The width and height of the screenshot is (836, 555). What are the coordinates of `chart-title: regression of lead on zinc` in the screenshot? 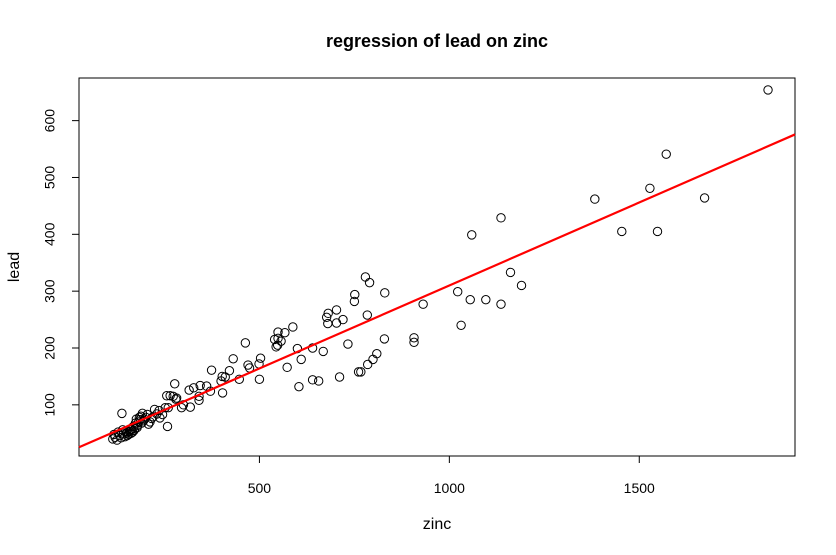 It's located at (437, 41).